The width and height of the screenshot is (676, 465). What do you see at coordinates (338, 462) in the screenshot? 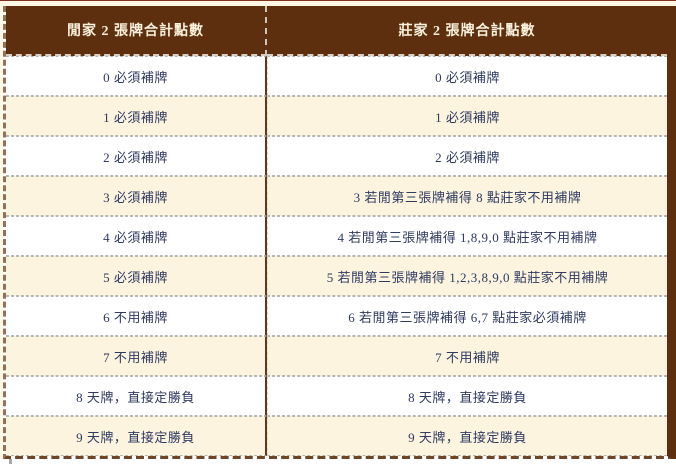
I see `bottom-page-strip` at bounding box center [338, 462].